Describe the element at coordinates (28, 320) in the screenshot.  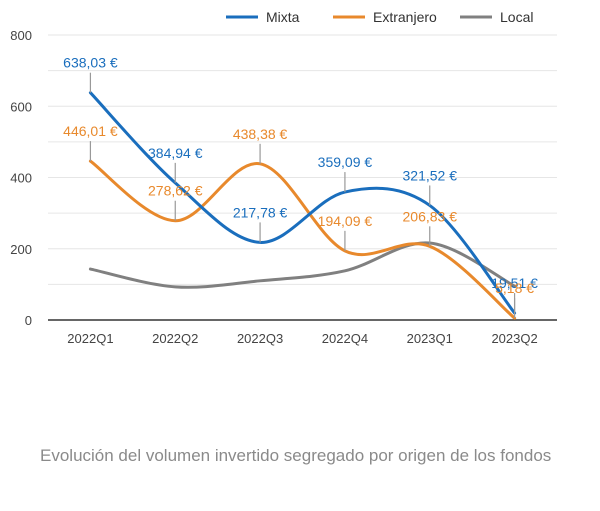
I see `y-tick-label: 0` at that location.